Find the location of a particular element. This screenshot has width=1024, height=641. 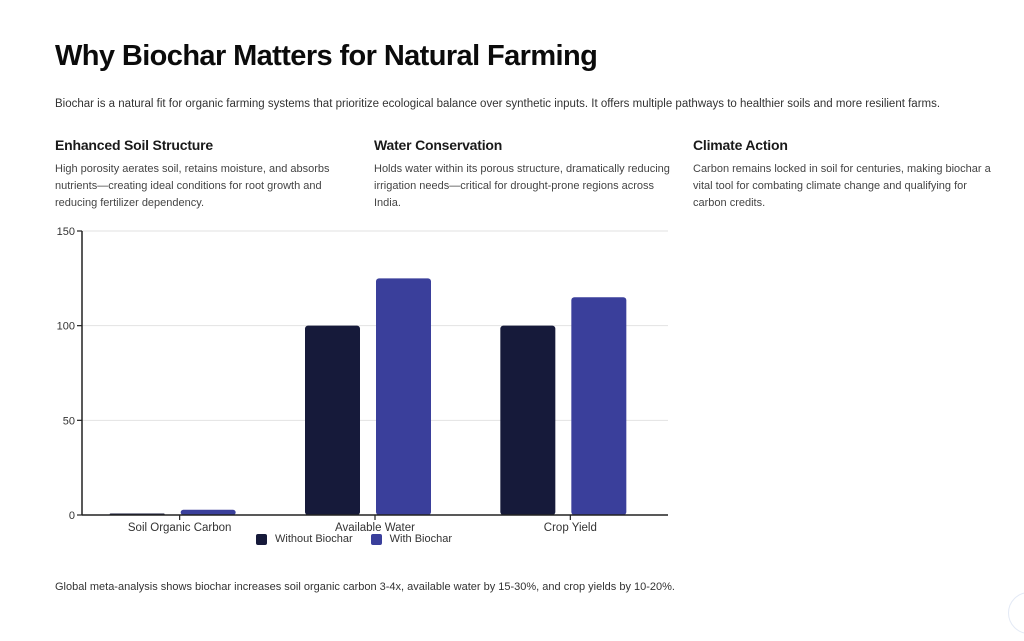

legend-item-without: Without Biochar is located at coordinates (304, 539).